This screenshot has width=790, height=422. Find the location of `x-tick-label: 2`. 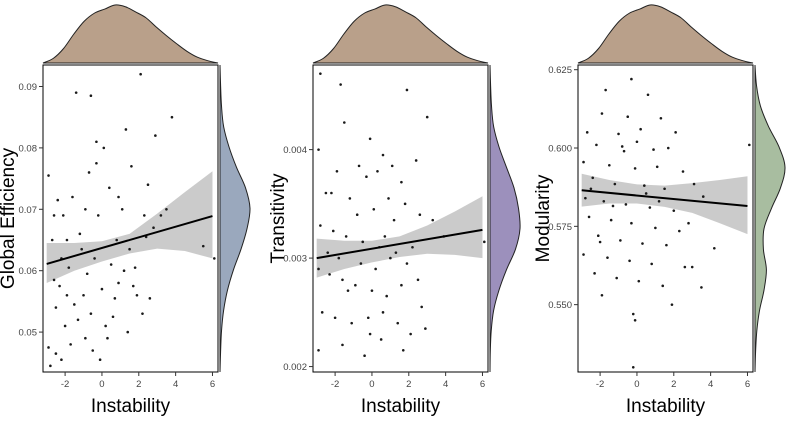

x-tick-label: 2 is located at coordinates (408, 384).